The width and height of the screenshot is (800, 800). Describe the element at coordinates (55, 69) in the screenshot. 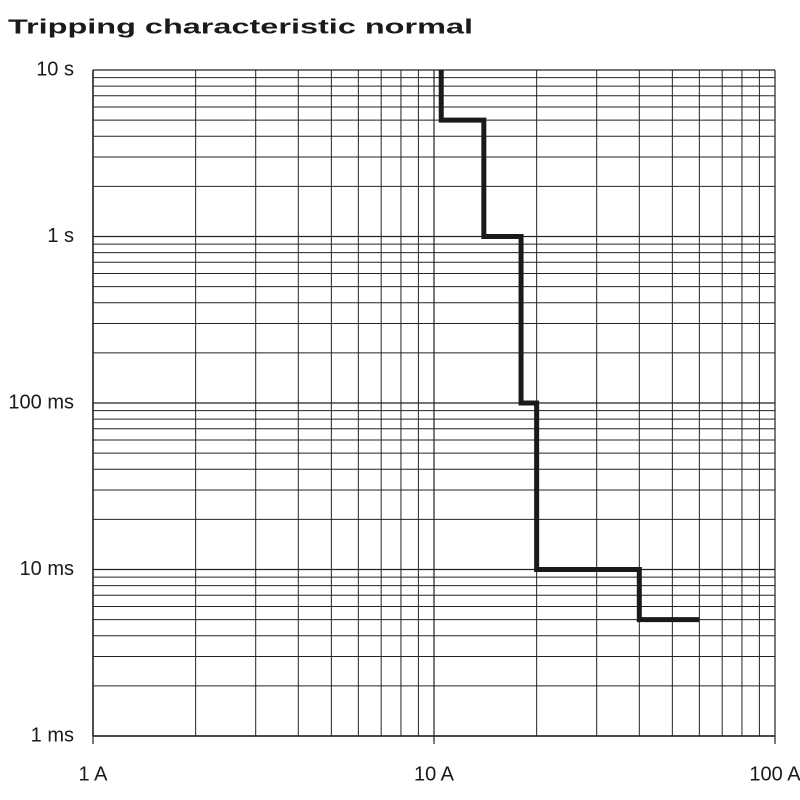

I see `y-tick-label: 10 s` at that location.